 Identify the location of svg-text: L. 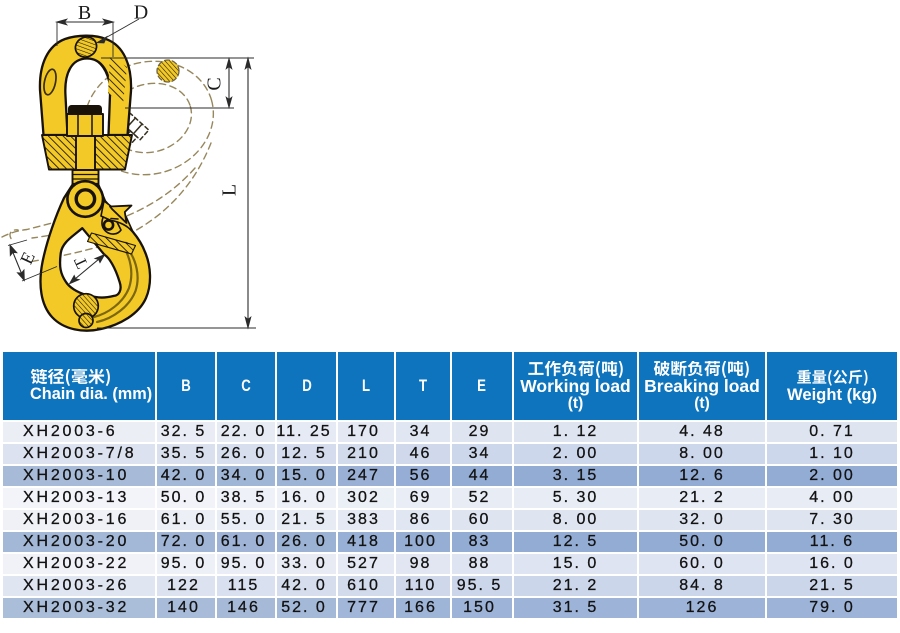
(230, 190).